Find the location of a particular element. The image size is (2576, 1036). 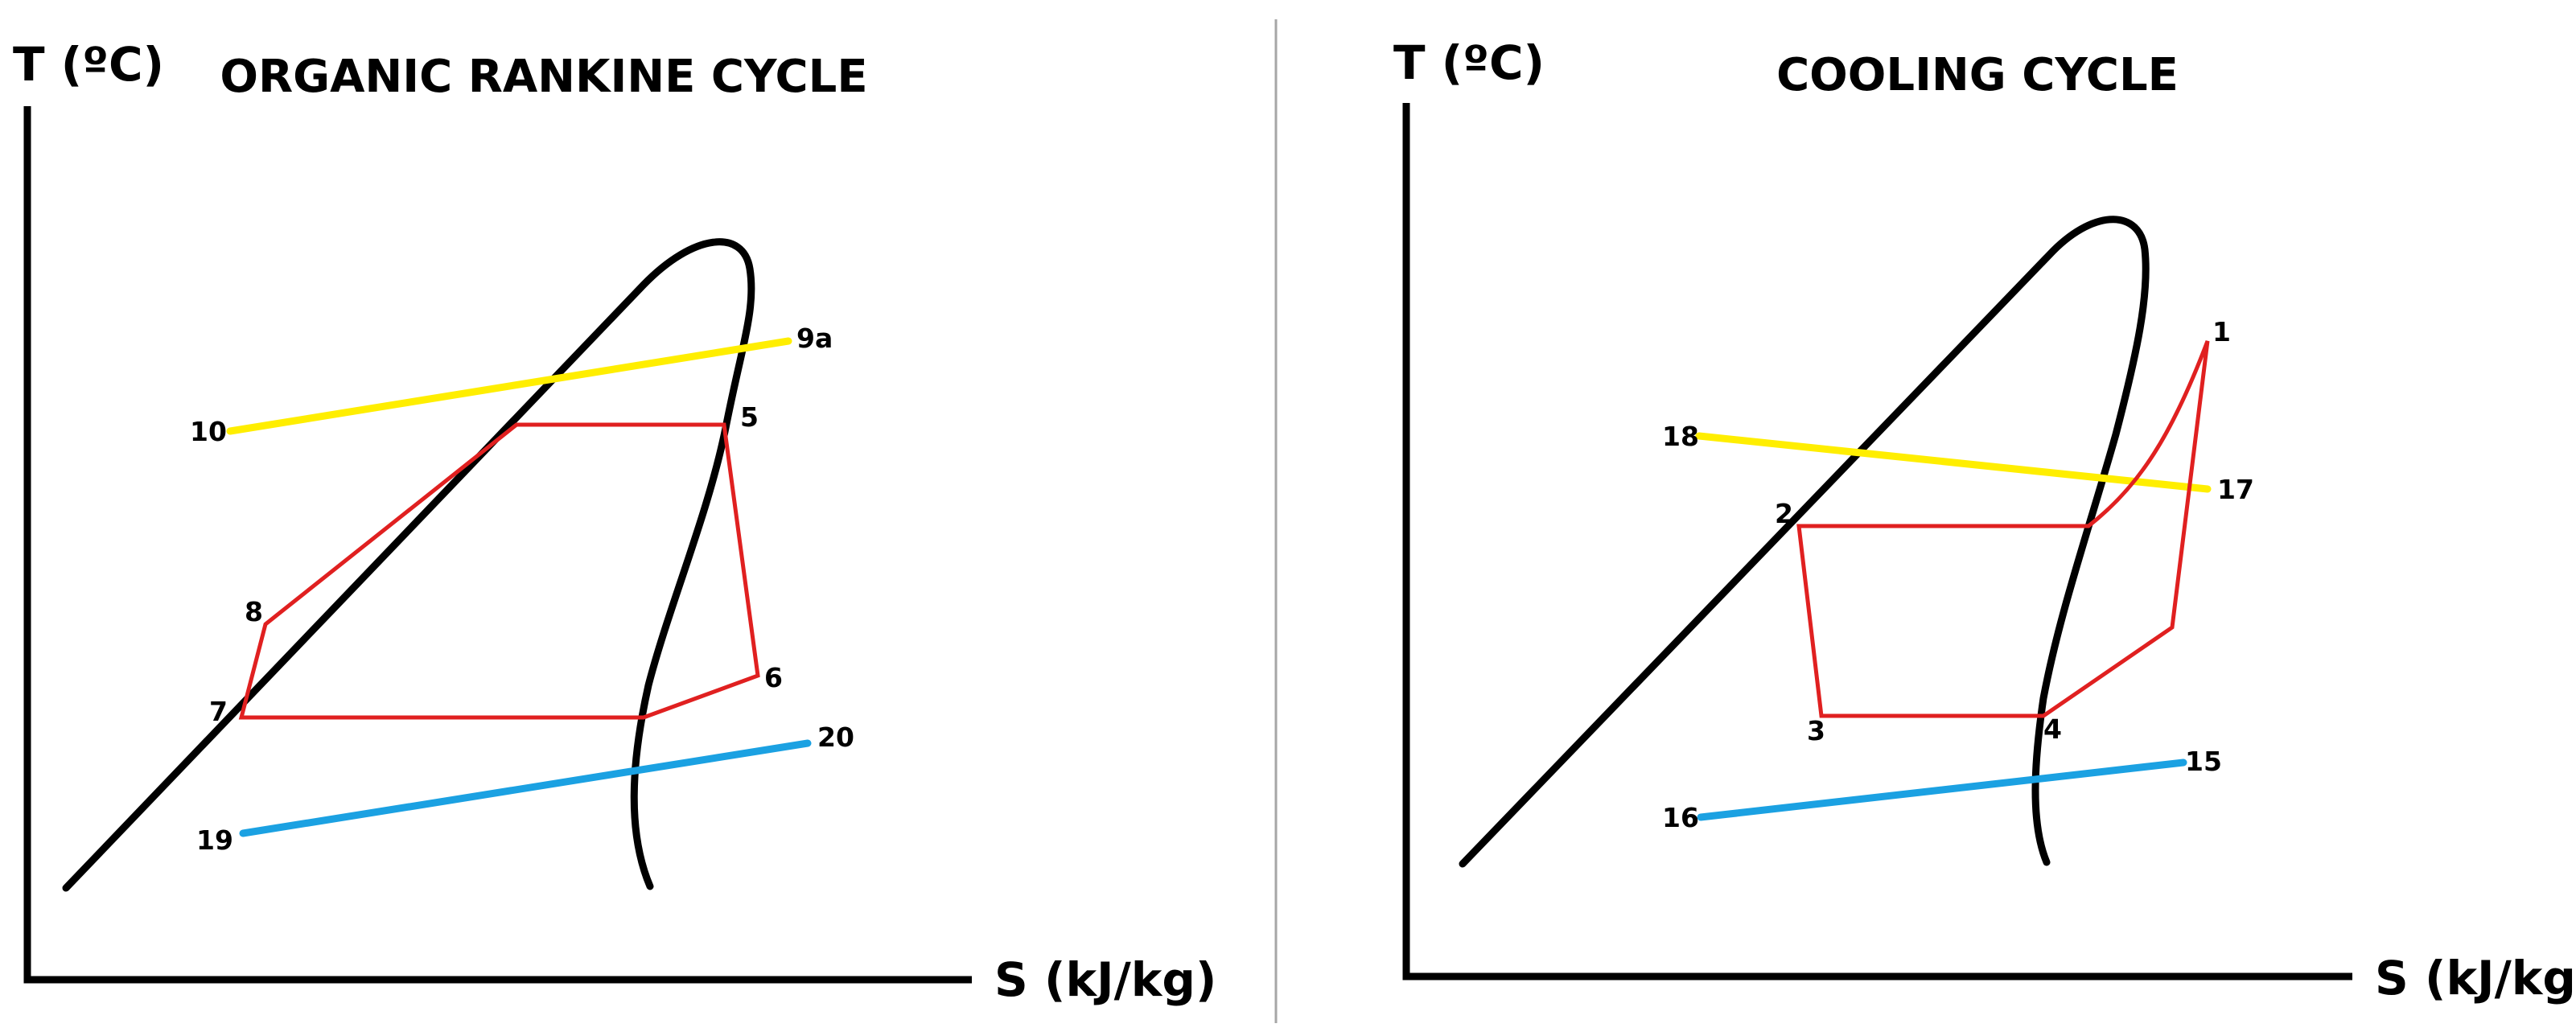

orc-heat-sink-stream is located at coordinates (525, 788).